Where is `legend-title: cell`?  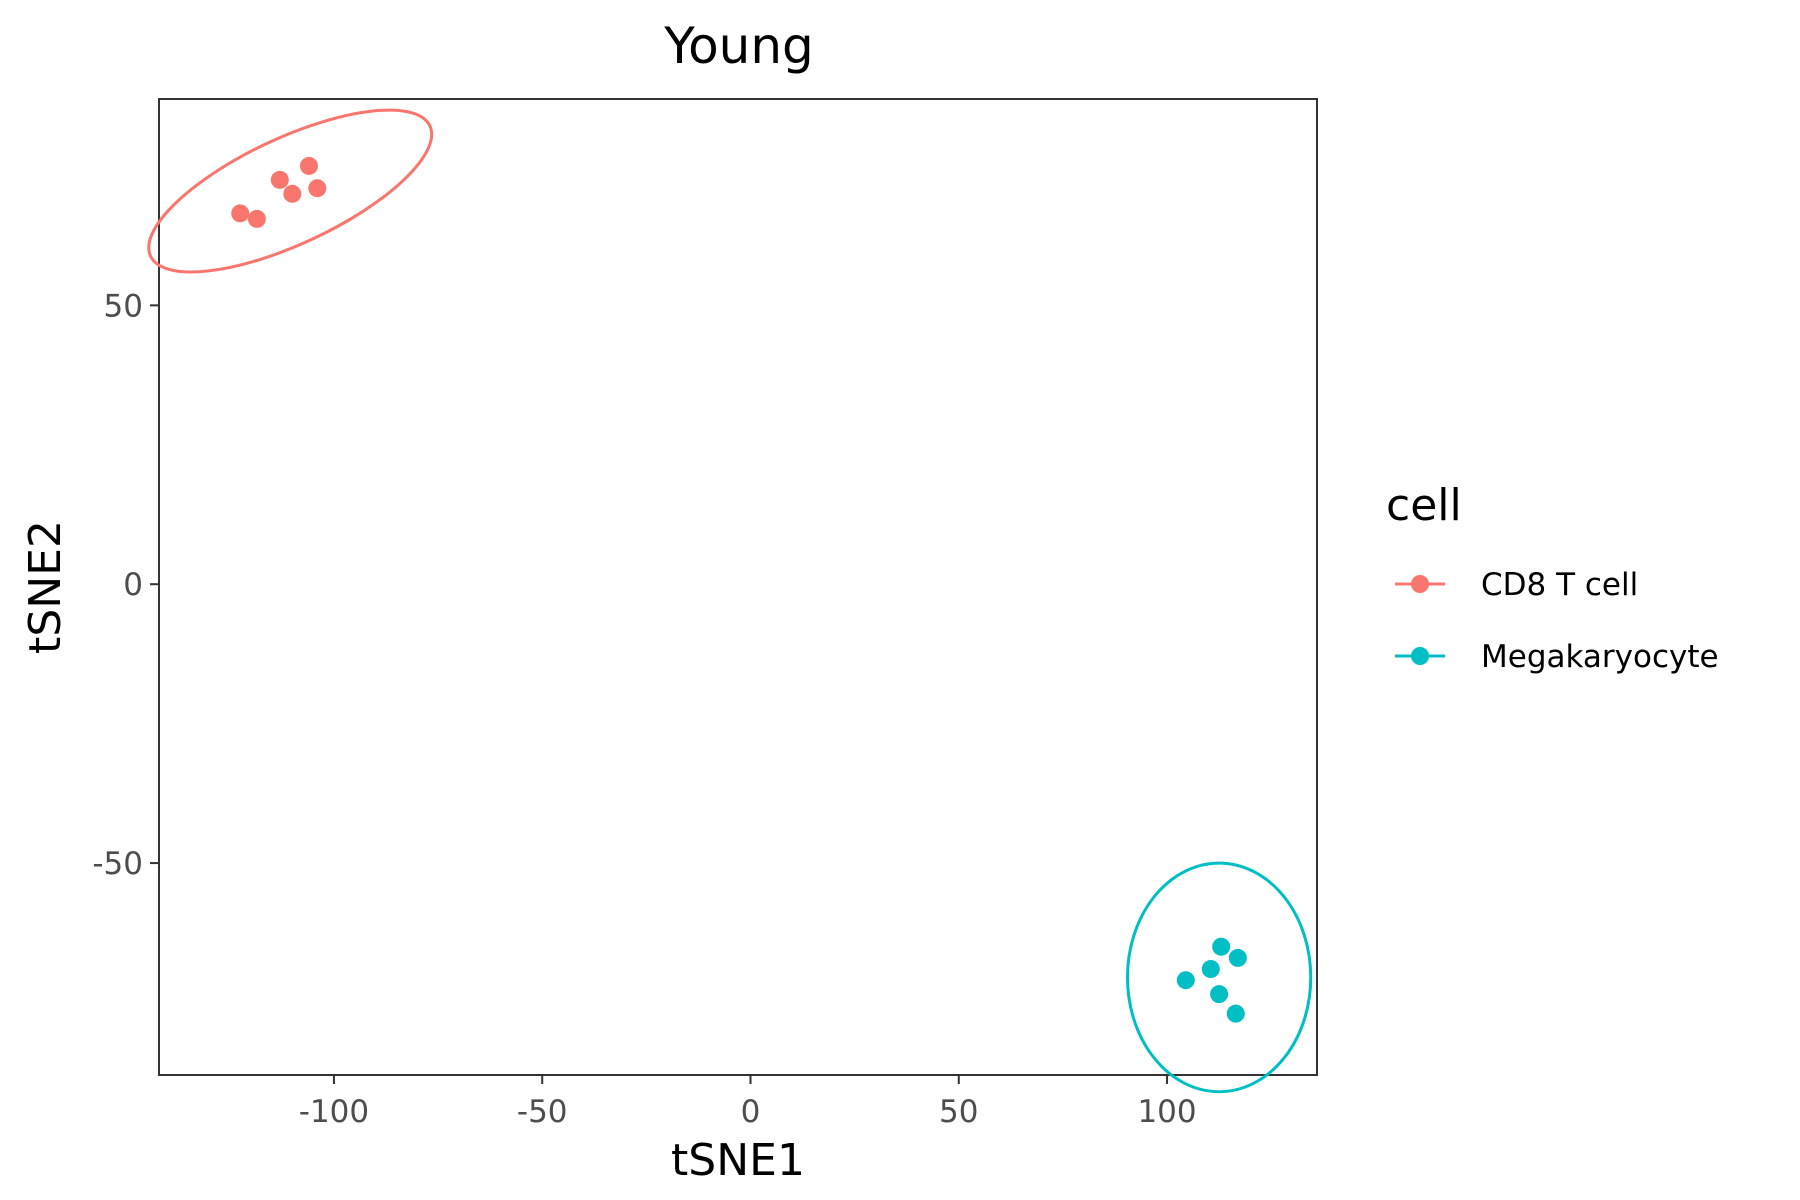
legend-title: cell is located at coordinates (1424, 505).